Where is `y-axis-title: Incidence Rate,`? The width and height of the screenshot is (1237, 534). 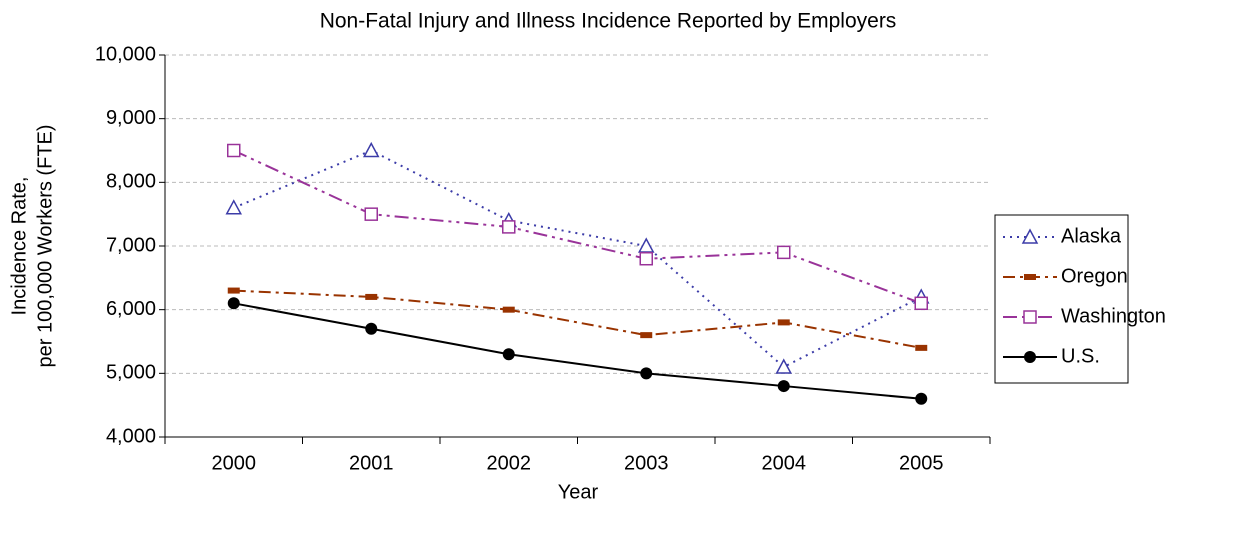 y-axis-title: Incidence Rate, is located at coordinates (19, 246).